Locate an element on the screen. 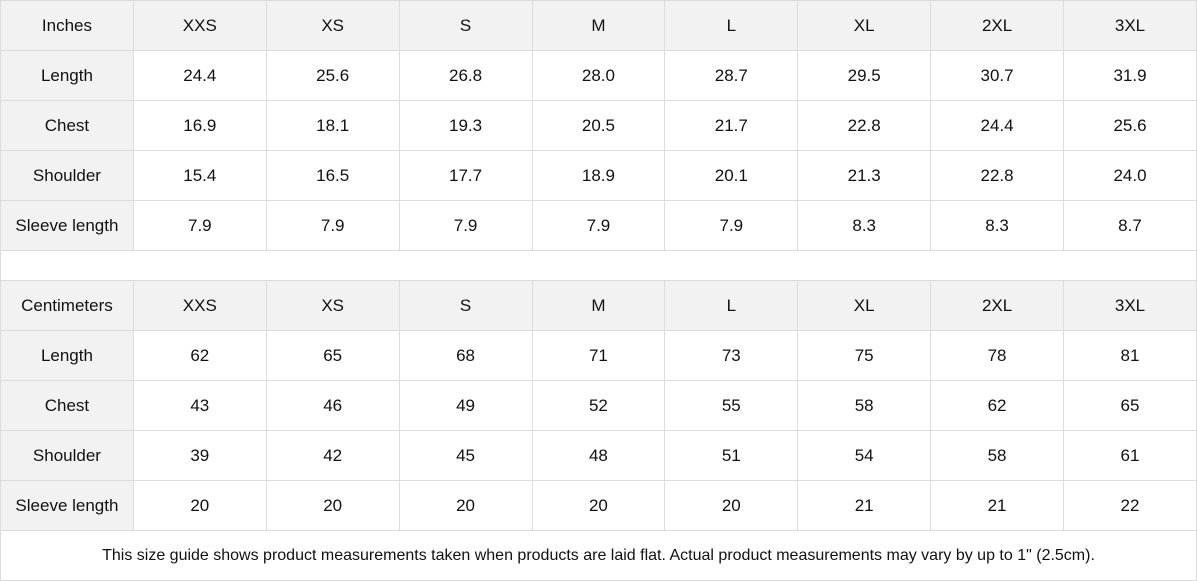  measurement-value: 21.3 is located at coordinates (864, 175).